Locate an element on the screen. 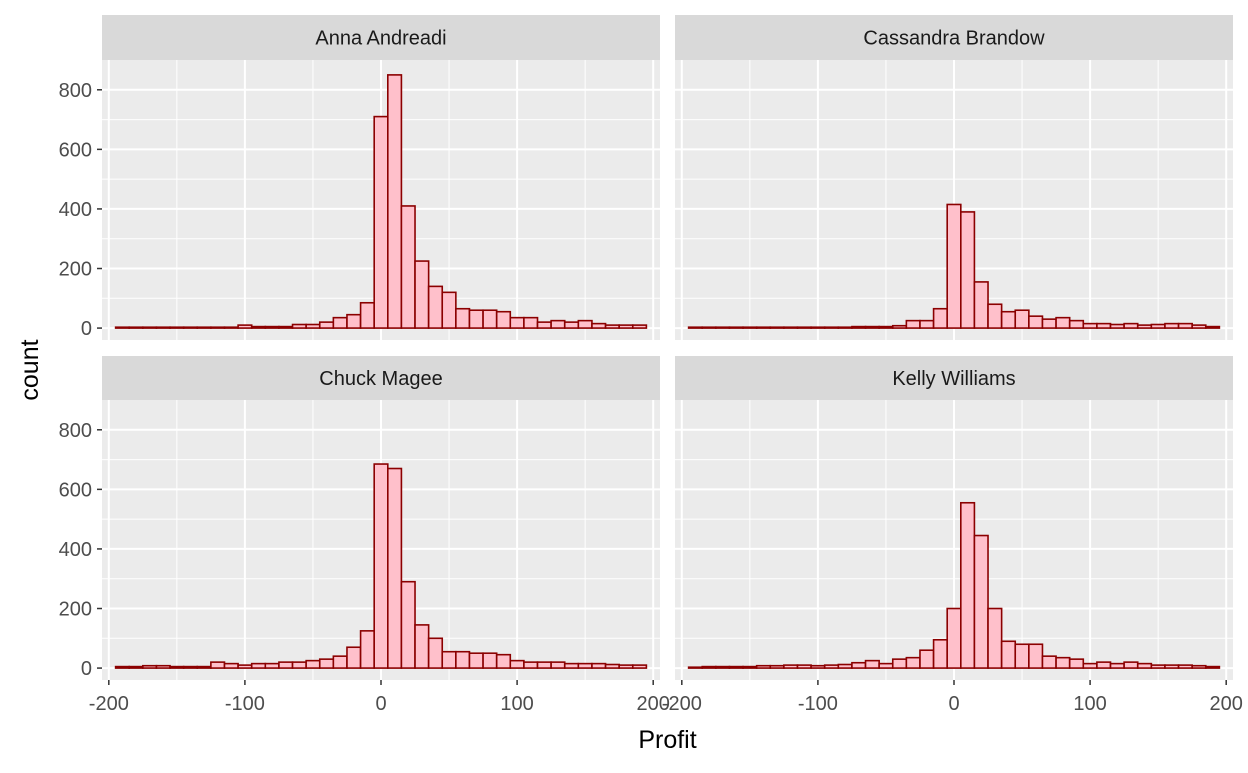 This screenshot has width=1248, height=773. facet-title: Kelly Williams is located at coordinates (953, 379).